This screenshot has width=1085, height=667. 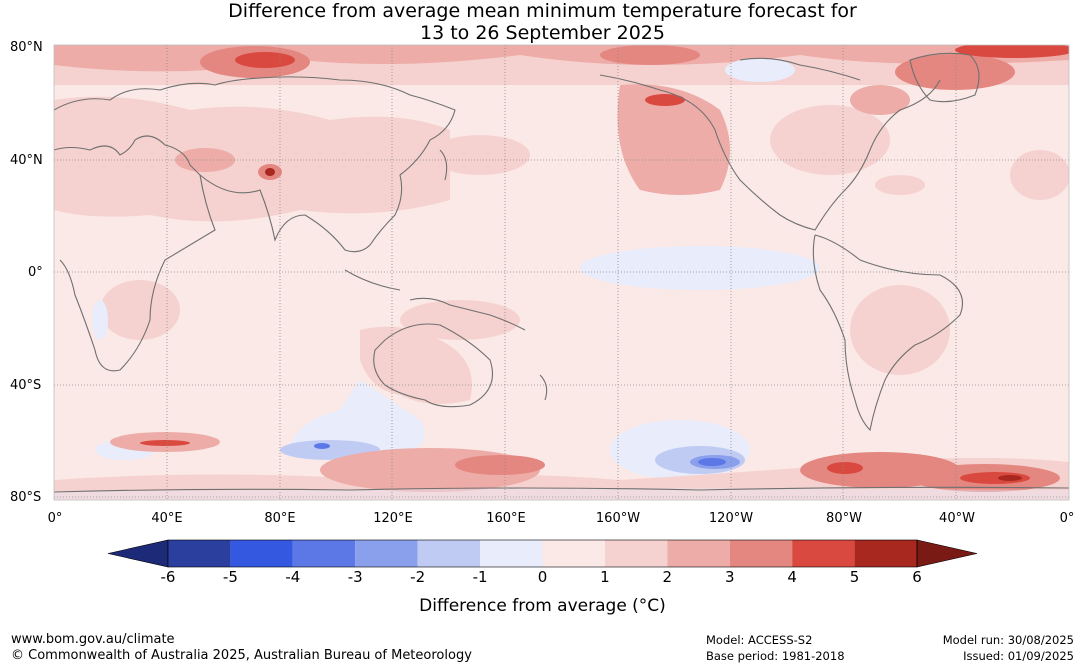 What do you see at coordinates (167, 518) in the screenshot?
I see `lon-label: 40°E` at bounding box center [167, 518].